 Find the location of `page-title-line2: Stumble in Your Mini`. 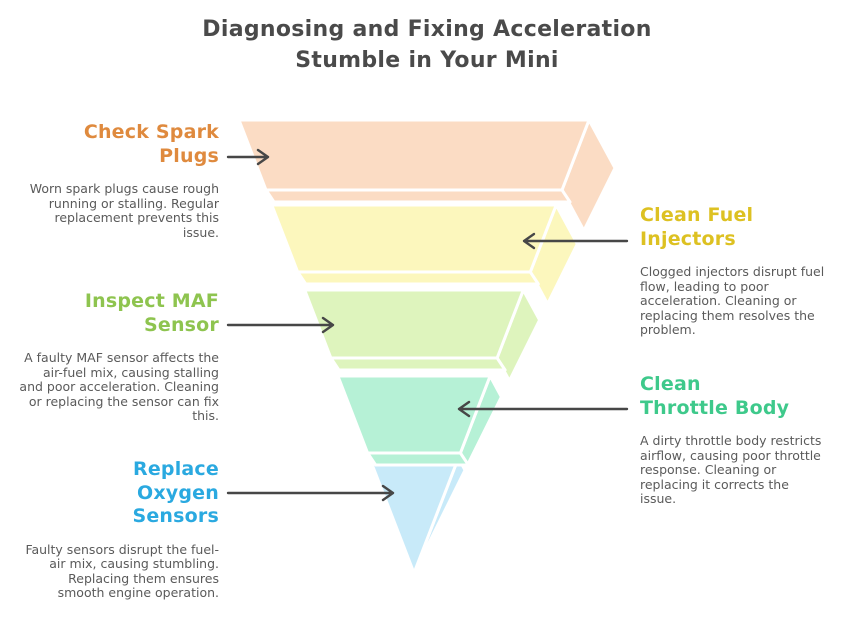

page-title-line2: Stumble in Your Mini is located at coordinates (427, 60).